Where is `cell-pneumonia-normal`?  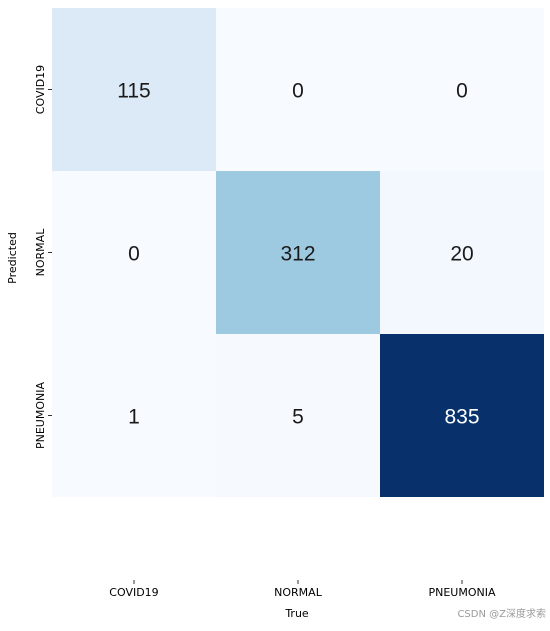
cell-pneumonia-normal is located at coordinates (298, 415).